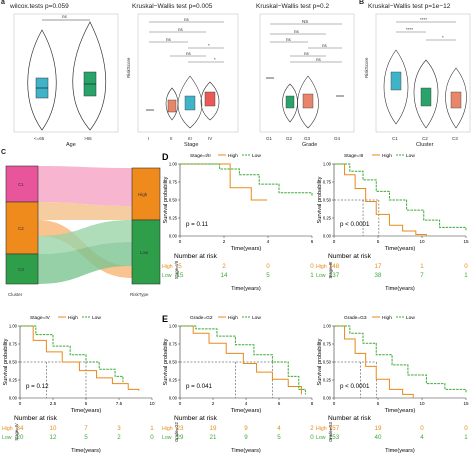 The width and height of the screenshot is (474, 474). Describe the element at coordinates (334, 275) in the screenshot. I see `km-risk-value: 137` at that location.